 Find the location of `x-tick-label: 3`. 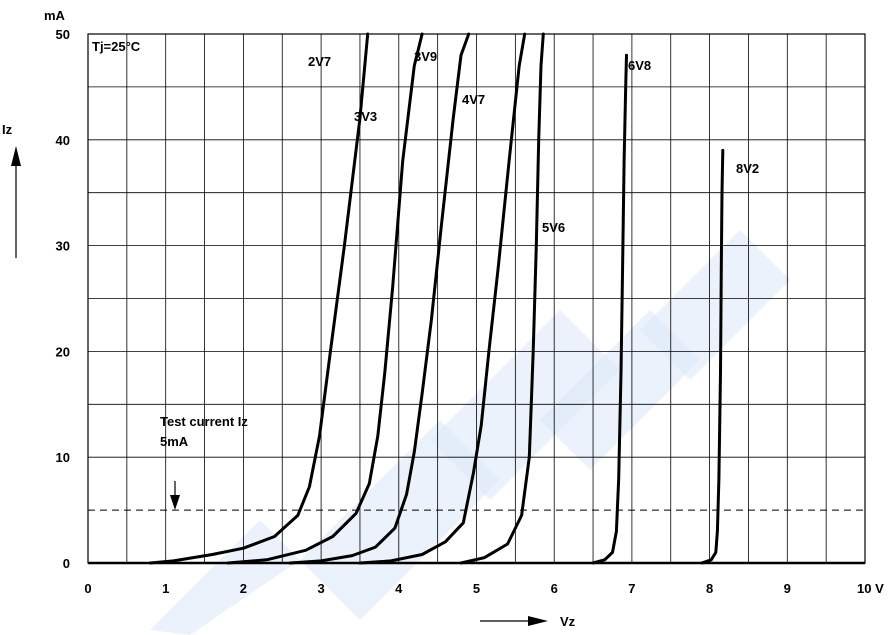

x-tick-label: 3 is located at coordinates (320, 588).